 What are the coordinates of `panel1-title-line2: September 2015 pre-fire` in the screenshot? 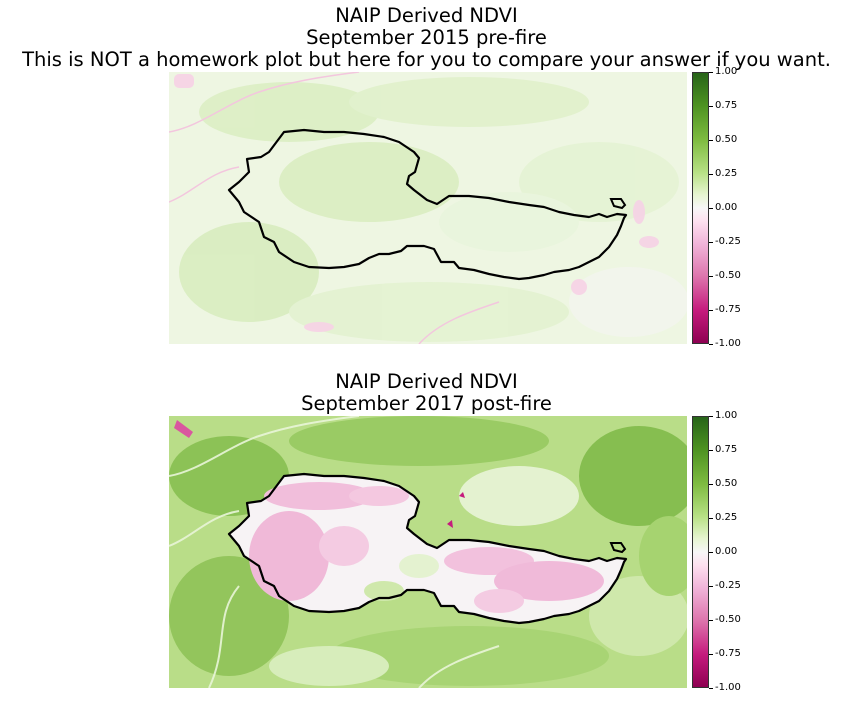 It's located at (426, 37).